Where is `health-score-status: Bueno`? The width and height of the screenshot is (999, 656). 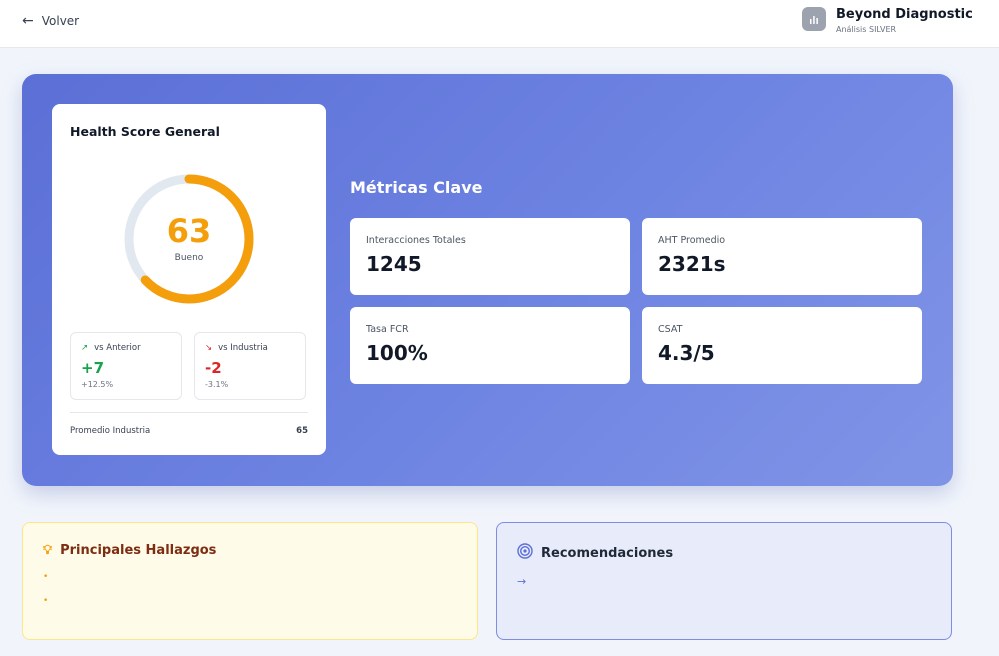
health-score-status: Bueno is located at coordinates (189, 258).